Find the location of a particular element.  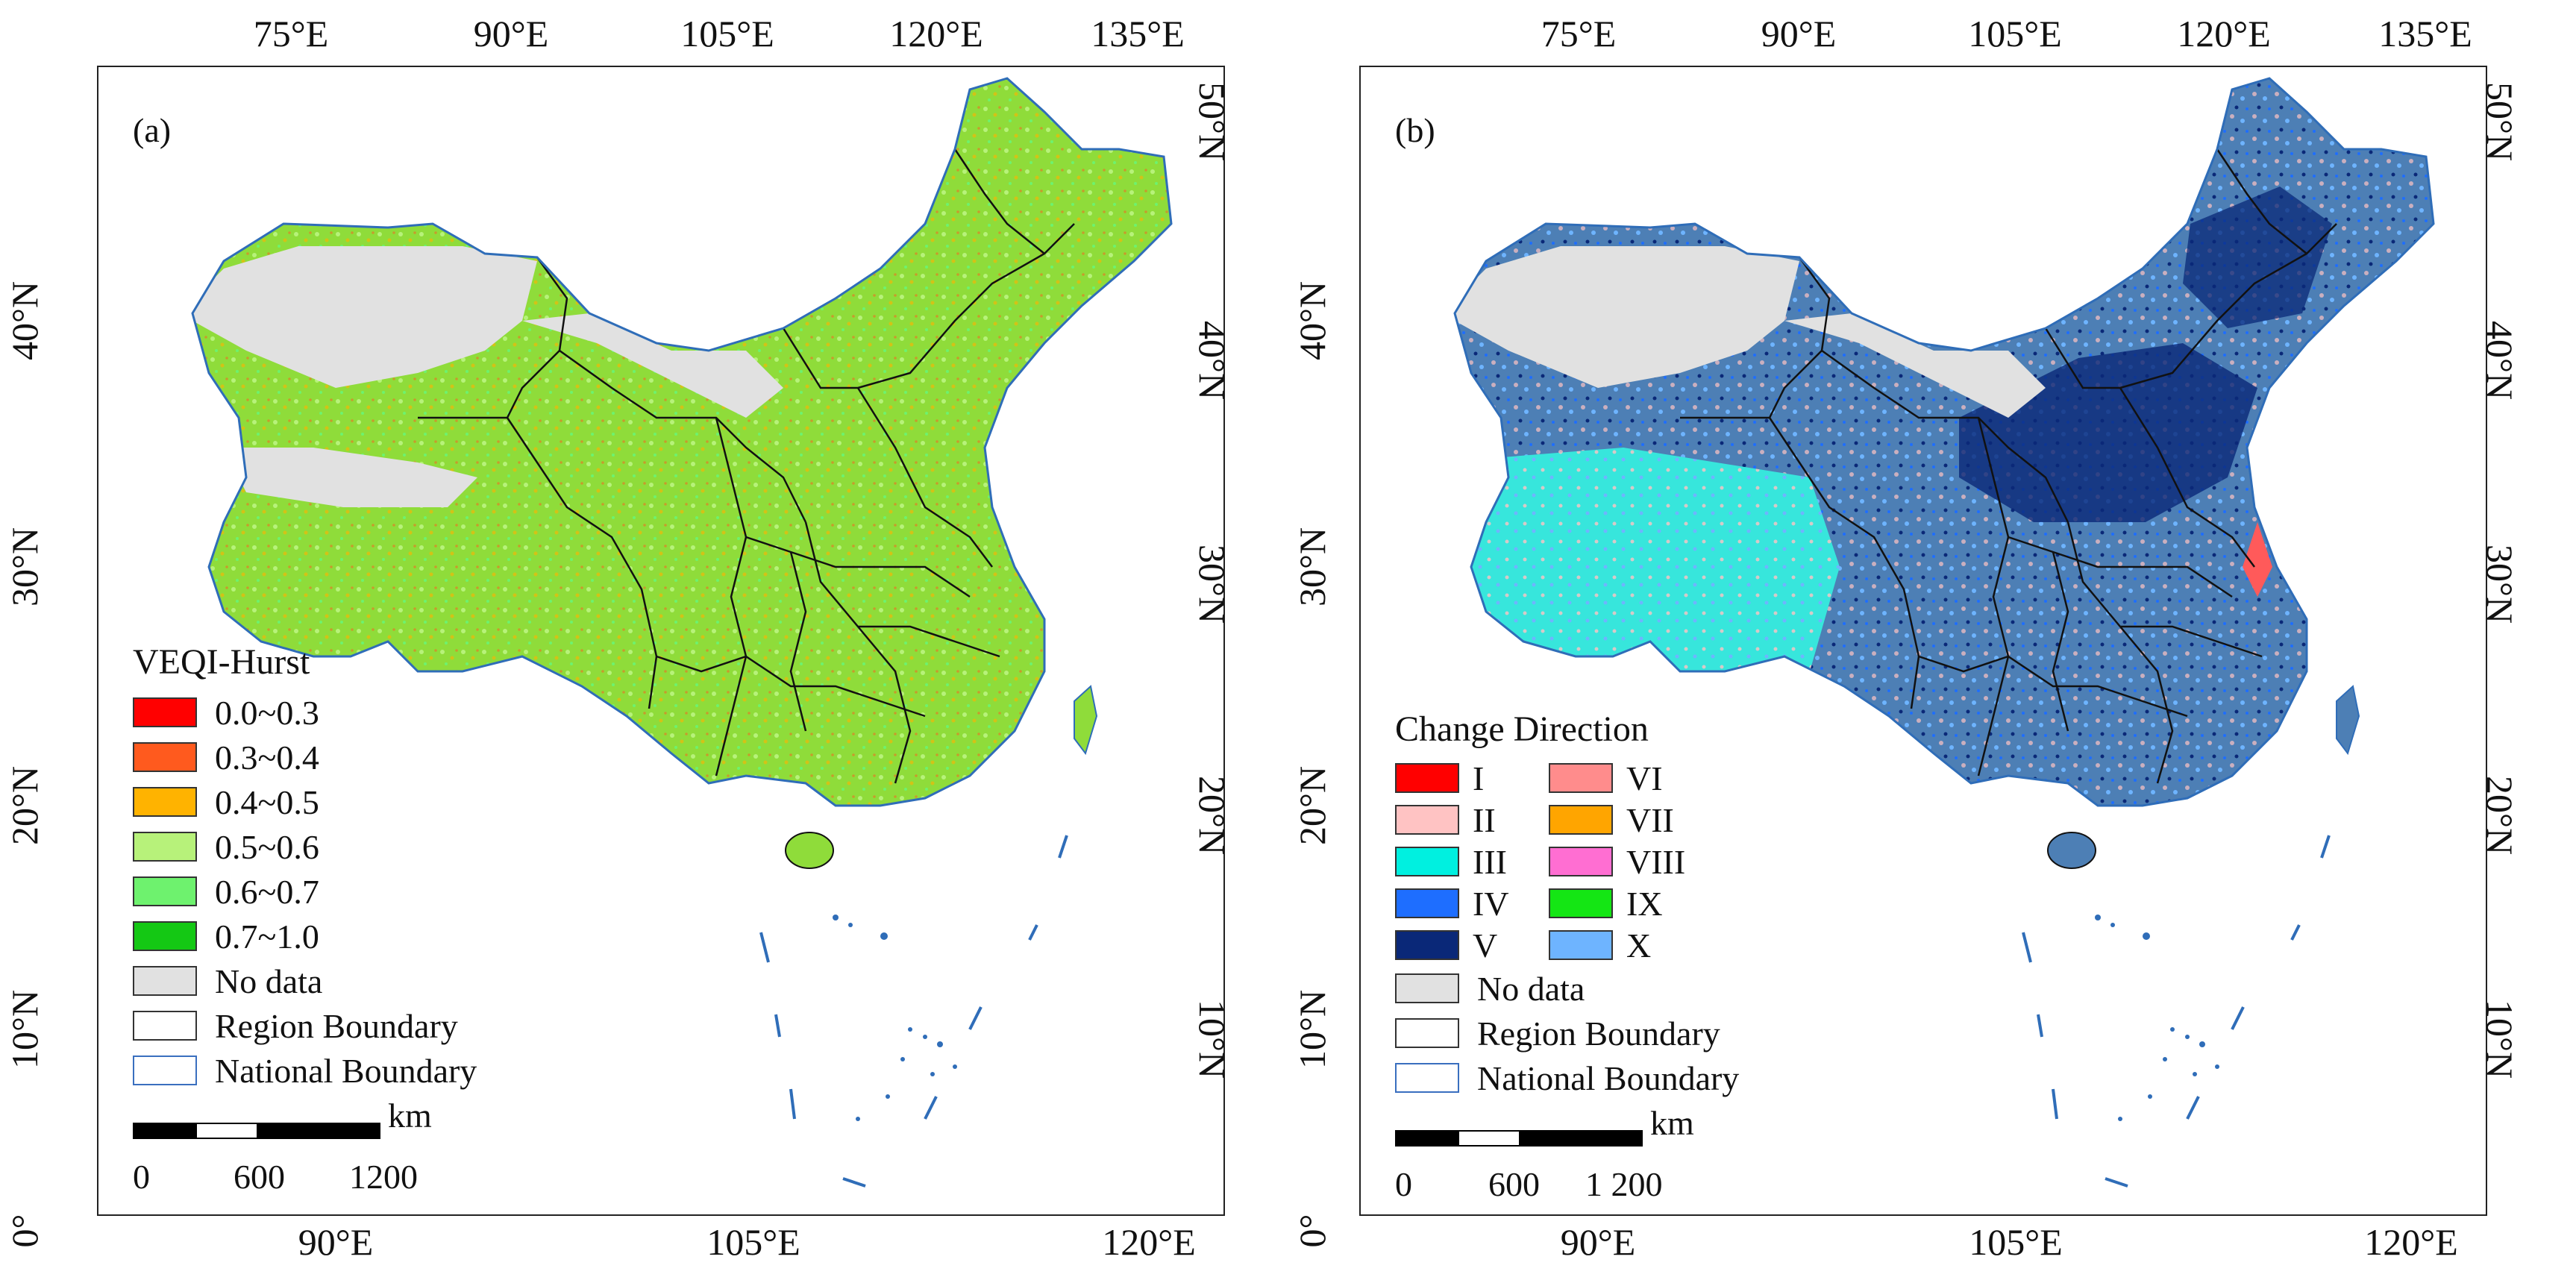

legend-item: 0.7~1.0 is located at coordinates (305, 937).